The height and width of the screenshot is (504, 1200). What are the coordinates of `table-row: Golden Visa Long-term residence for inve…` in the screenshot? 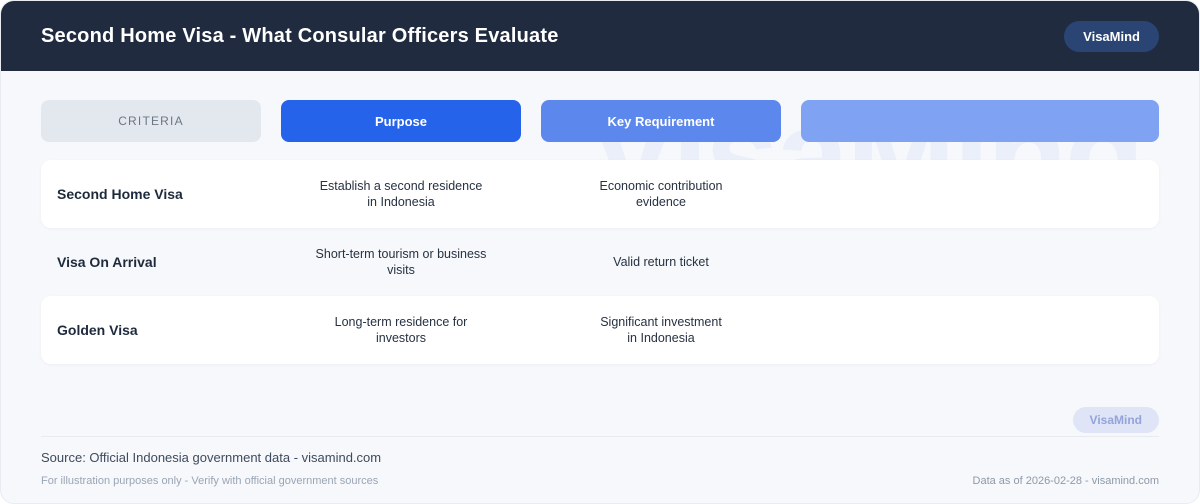 It's located at (600, 330).